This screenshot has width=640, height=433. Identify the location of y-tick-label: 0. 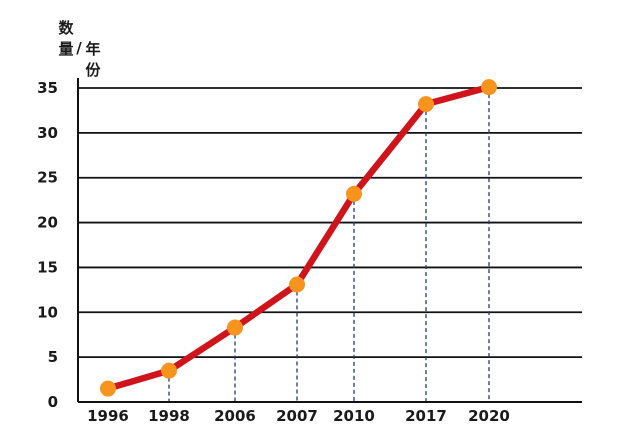
(53, 402).